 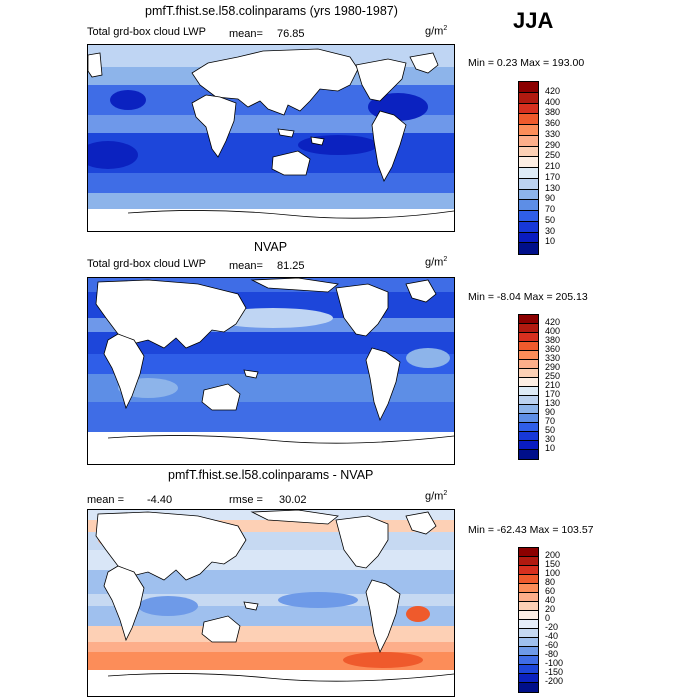 I want to click on colorbar-tick-label: 150, so click(x=553, y=564).